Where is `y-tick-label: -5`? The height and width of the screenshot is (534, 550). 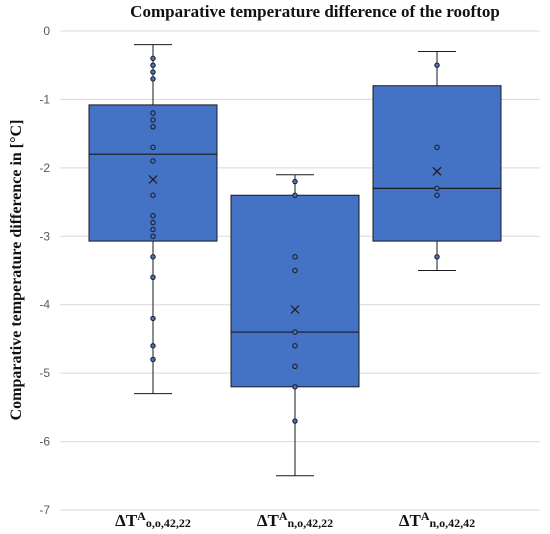 y-tick-label: -5 is located at coordinates (44, 373).